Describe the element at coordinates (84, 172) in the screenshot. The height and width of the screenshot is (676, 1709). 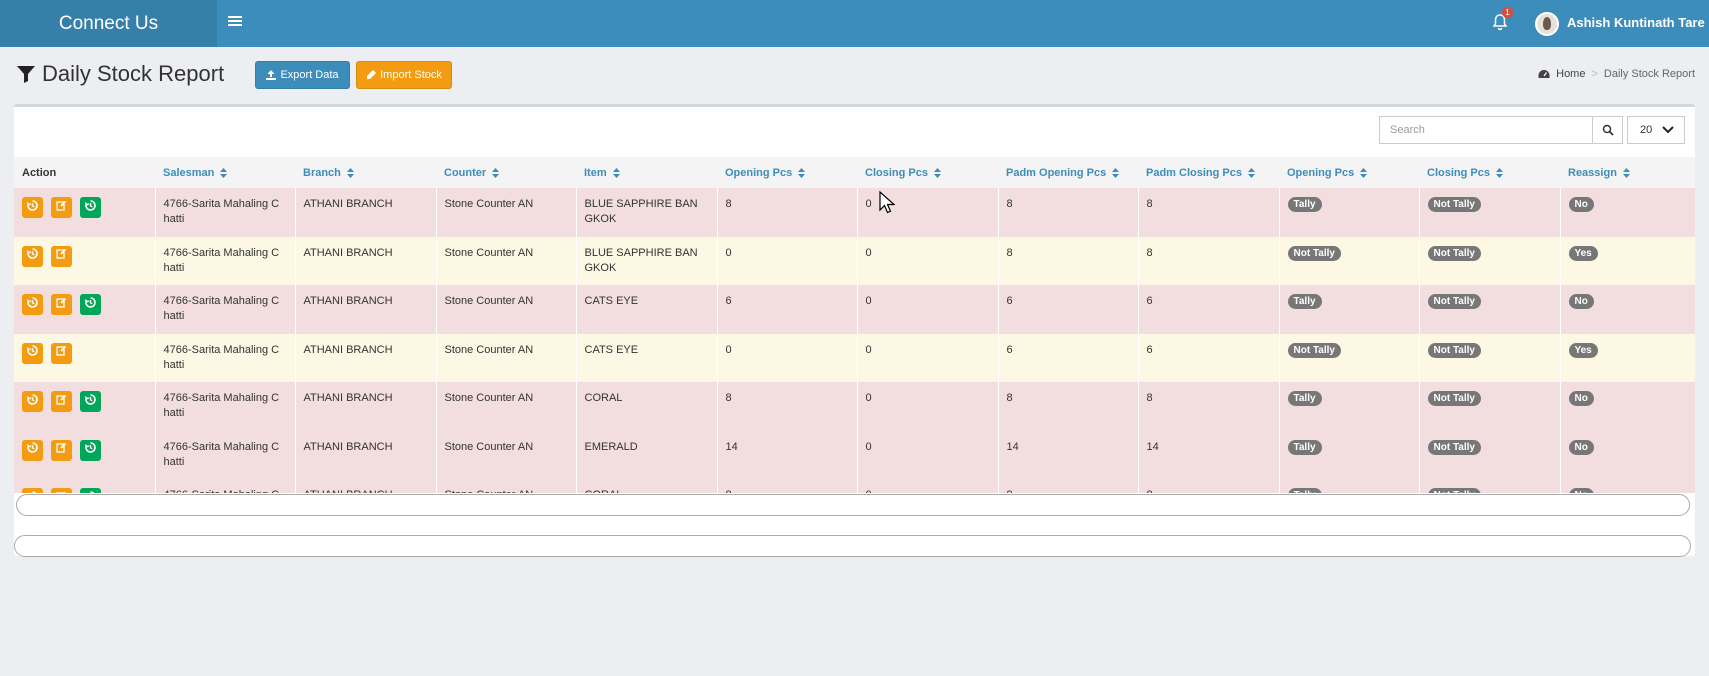
I see `column-header-action: Action` at that location.